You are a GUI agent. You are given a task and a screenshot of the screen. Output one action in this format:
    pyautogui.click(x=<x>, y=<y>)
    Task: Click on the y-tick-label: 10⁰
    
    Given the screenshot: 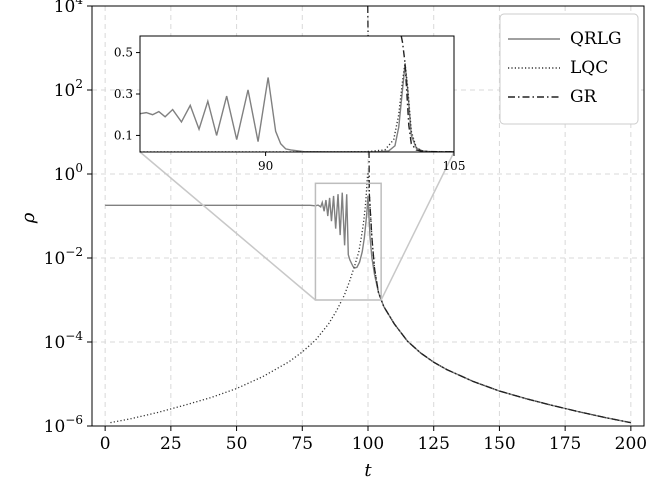 What is the action you would take?
    pyautogui.click(x=68, y=173)
    